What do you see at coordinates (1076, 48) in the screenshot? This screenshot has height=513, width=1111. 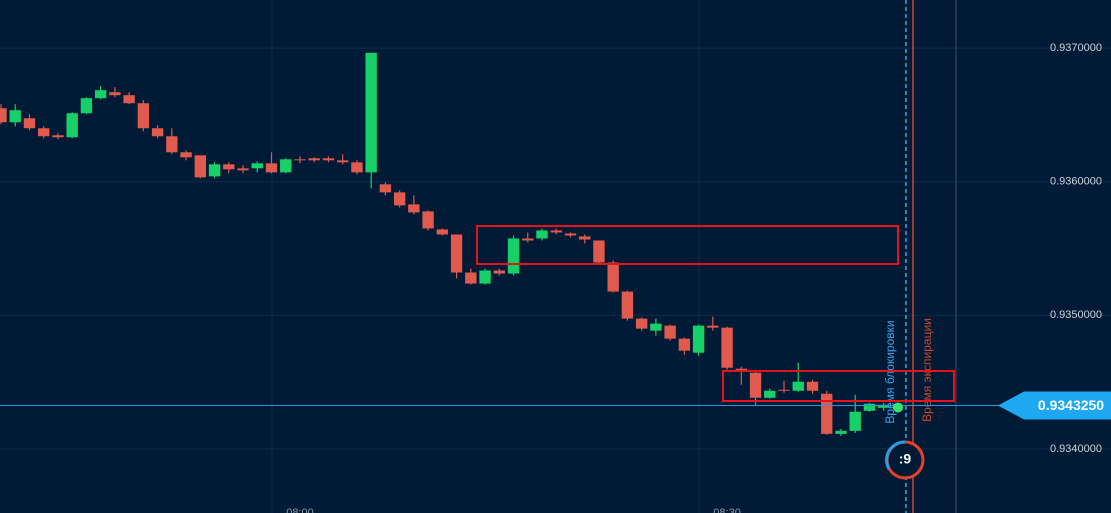 I see `y-tick-label: 0.9370000` at bounding box center [1076, 48].